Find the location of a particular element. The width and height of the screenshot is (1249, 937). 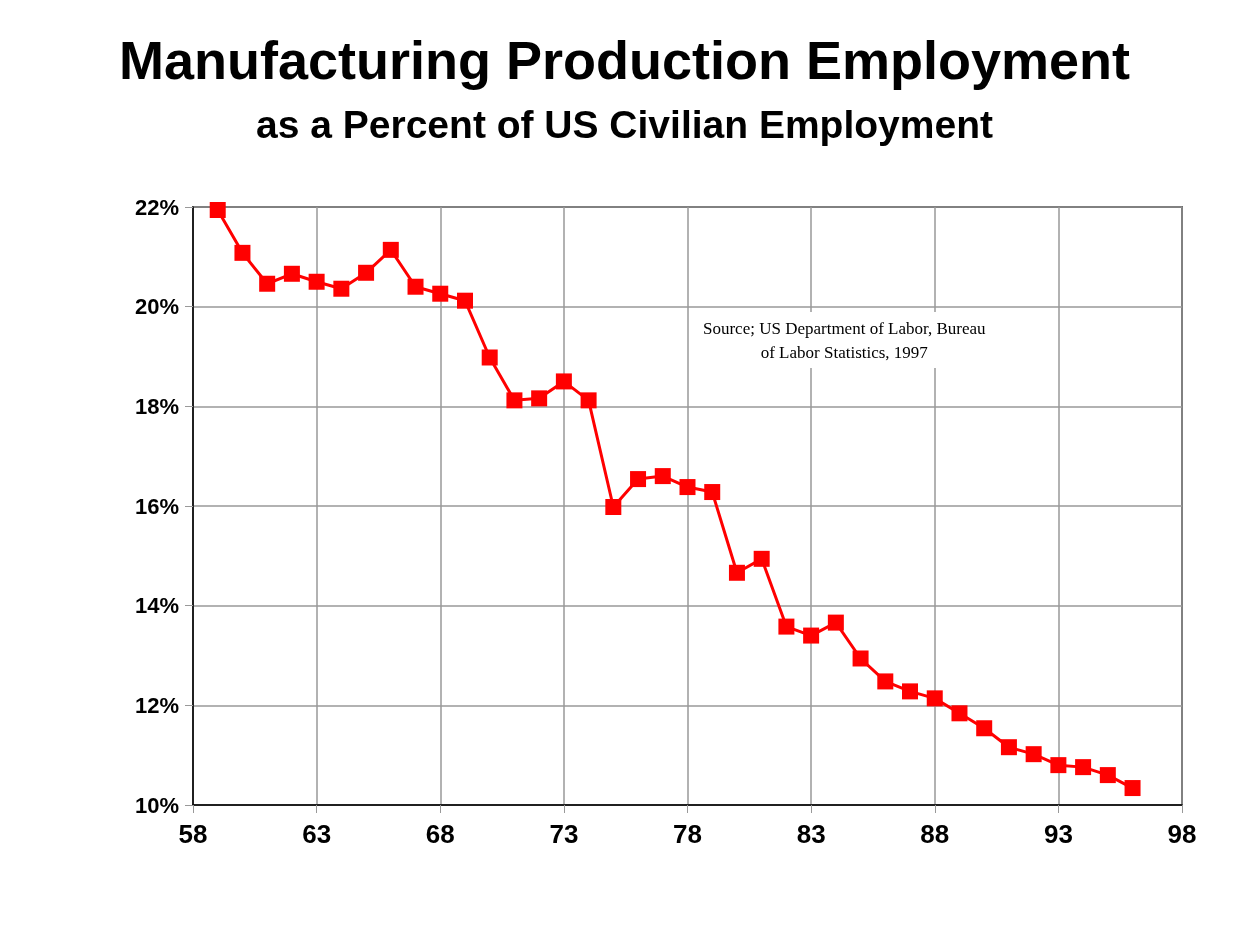

x-tick-label: 73 is located at coordinates (564, 834).